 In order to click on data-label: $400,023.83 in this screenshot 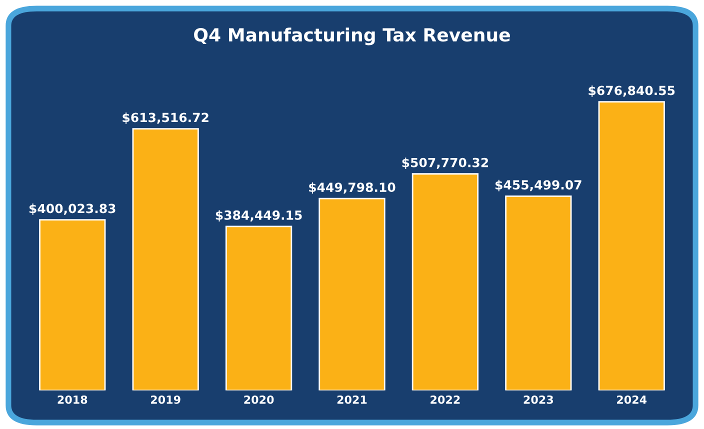, I will do `click(72, 209)`.